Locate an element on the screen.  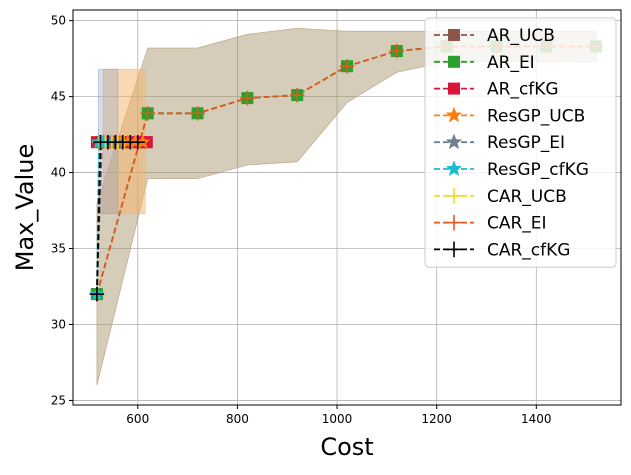
x-tick-label: 1000 is located at coordinates (337, 419).